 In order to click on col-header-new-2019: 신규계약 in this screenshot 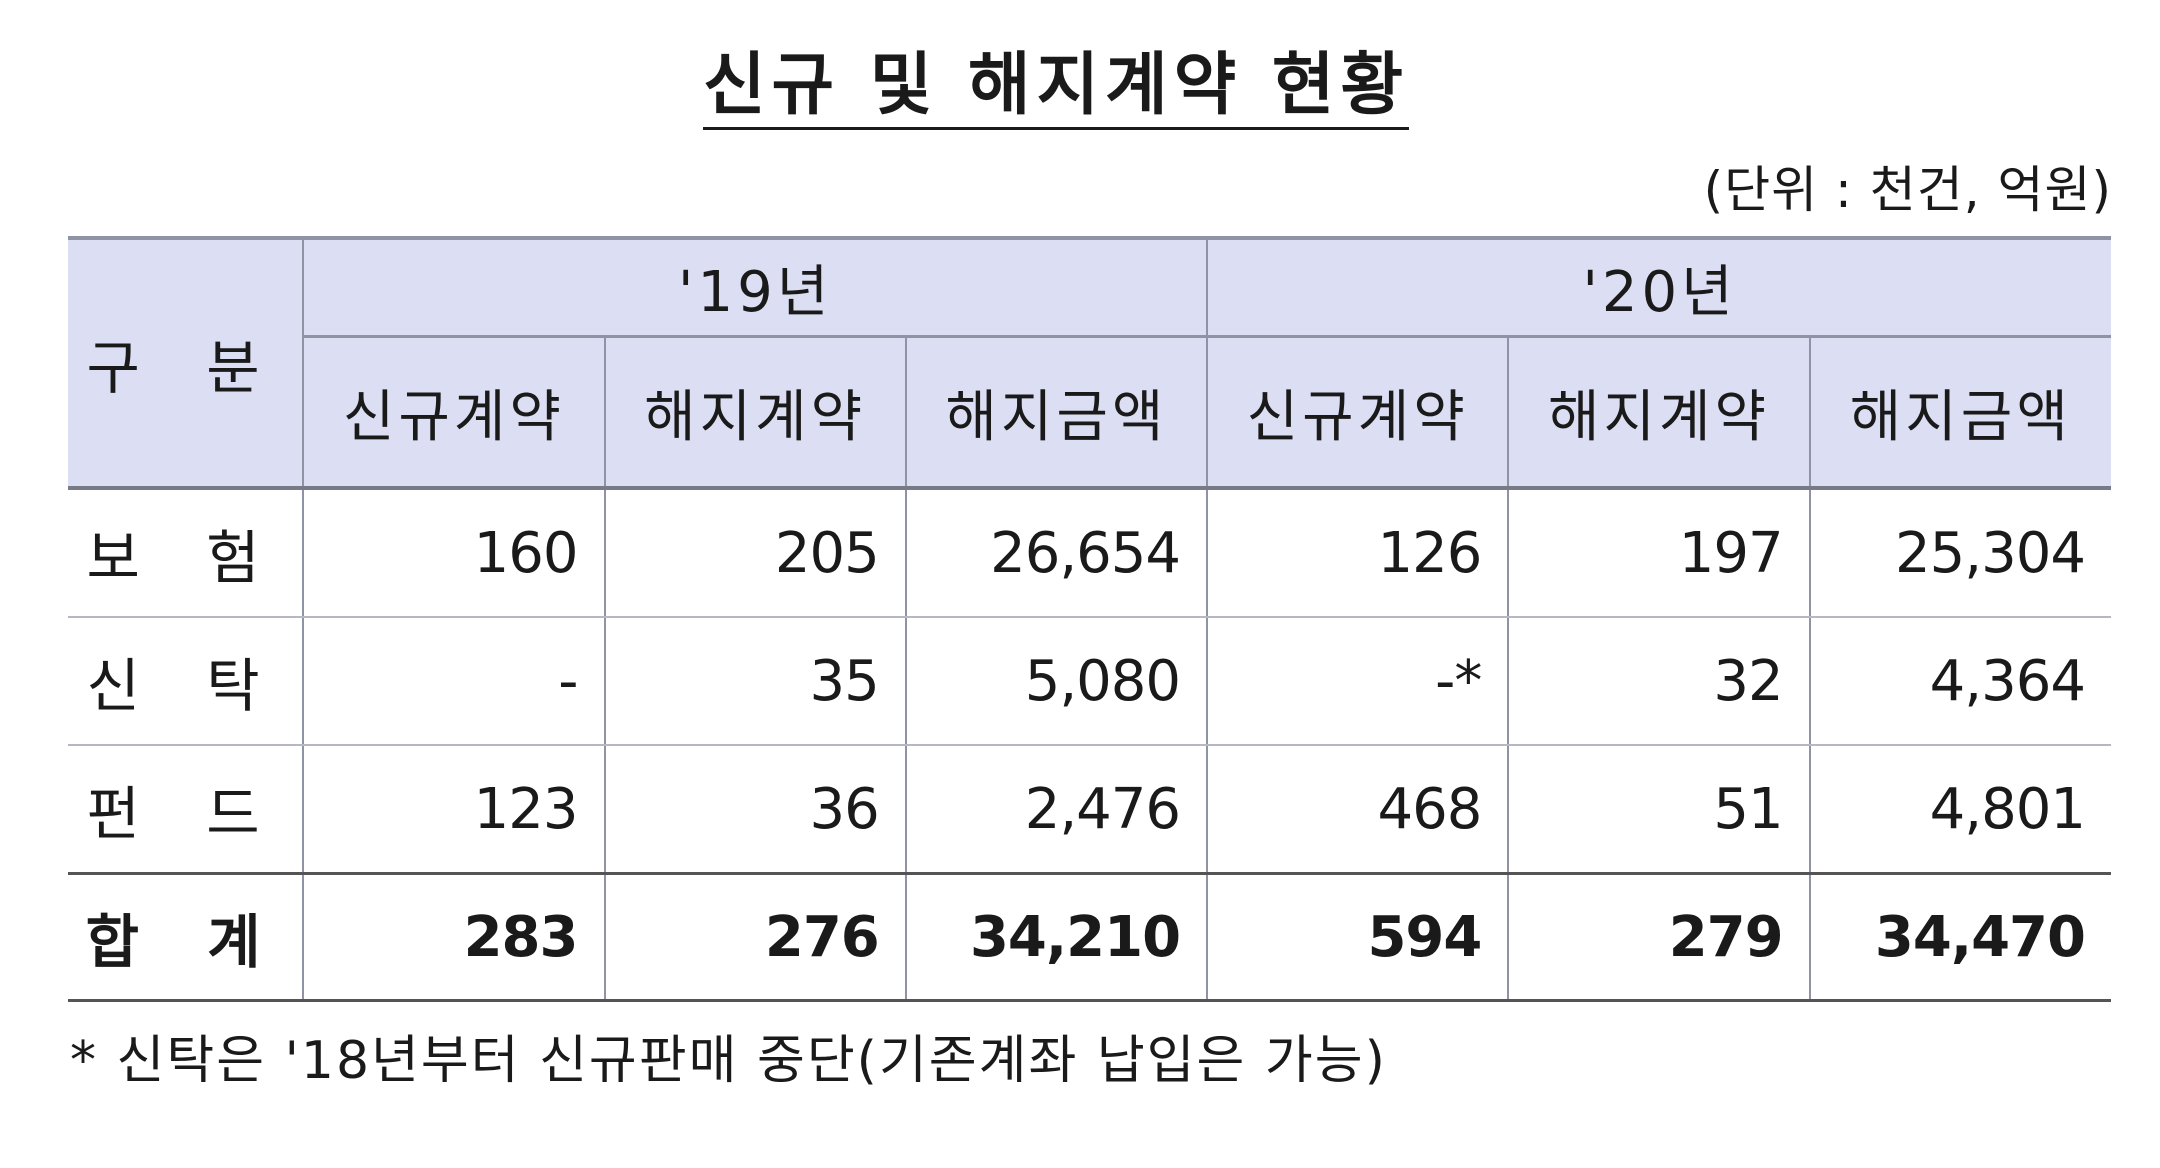, I will do `click(453, 413)`.